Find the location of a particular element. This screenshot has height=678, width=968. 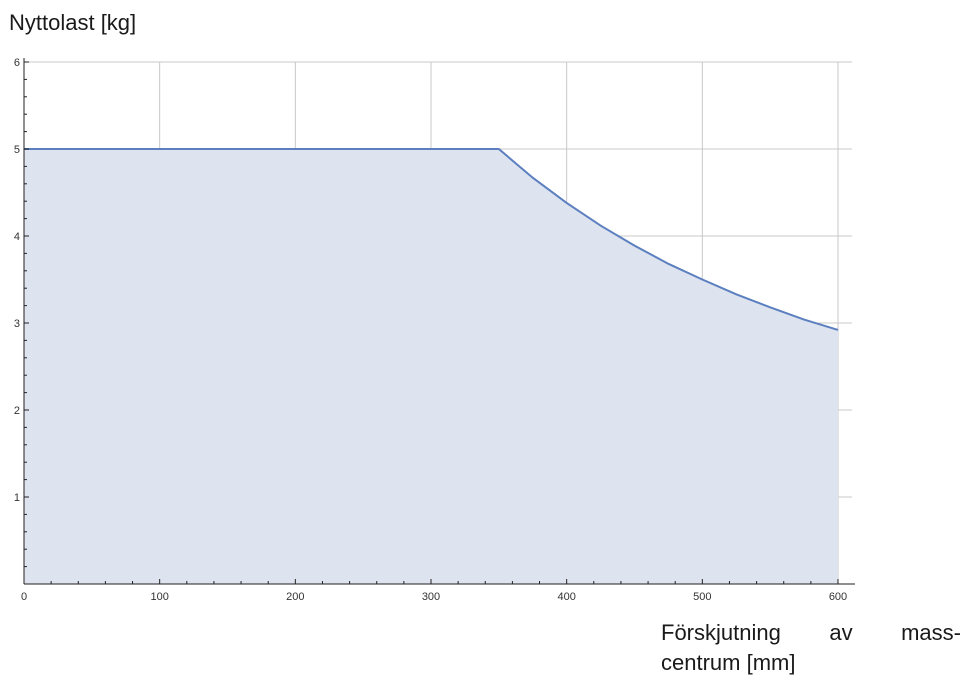

x-tick-label: 500 is located at coordinates (702, 597).